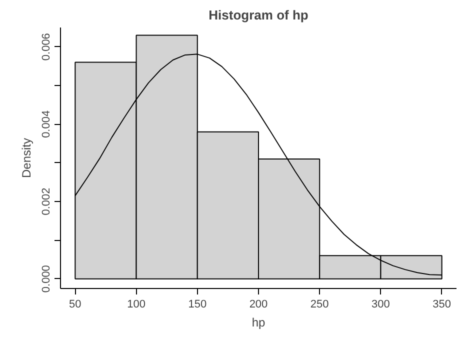 The width and height of the screenshot is (476, 338). What do you see at coordinates (46, 279) in the screenshot?
I see `y-tick-label: 0.000` at bounding box center [46, 279].